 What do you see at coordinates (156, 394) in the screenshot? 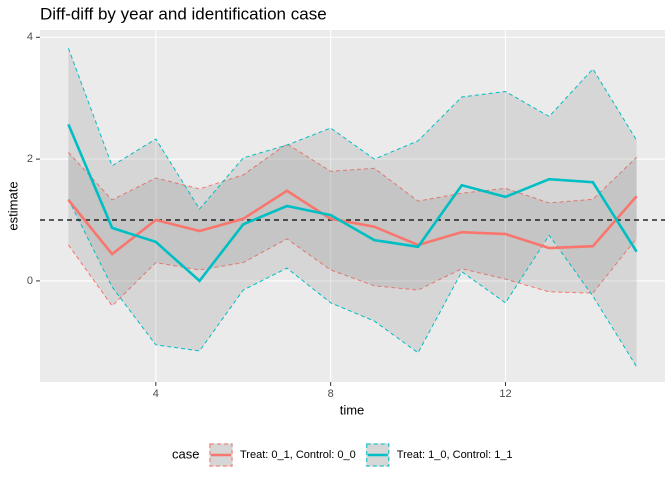
I see `x-tick-label: 4` at bounding box center [156, 394].